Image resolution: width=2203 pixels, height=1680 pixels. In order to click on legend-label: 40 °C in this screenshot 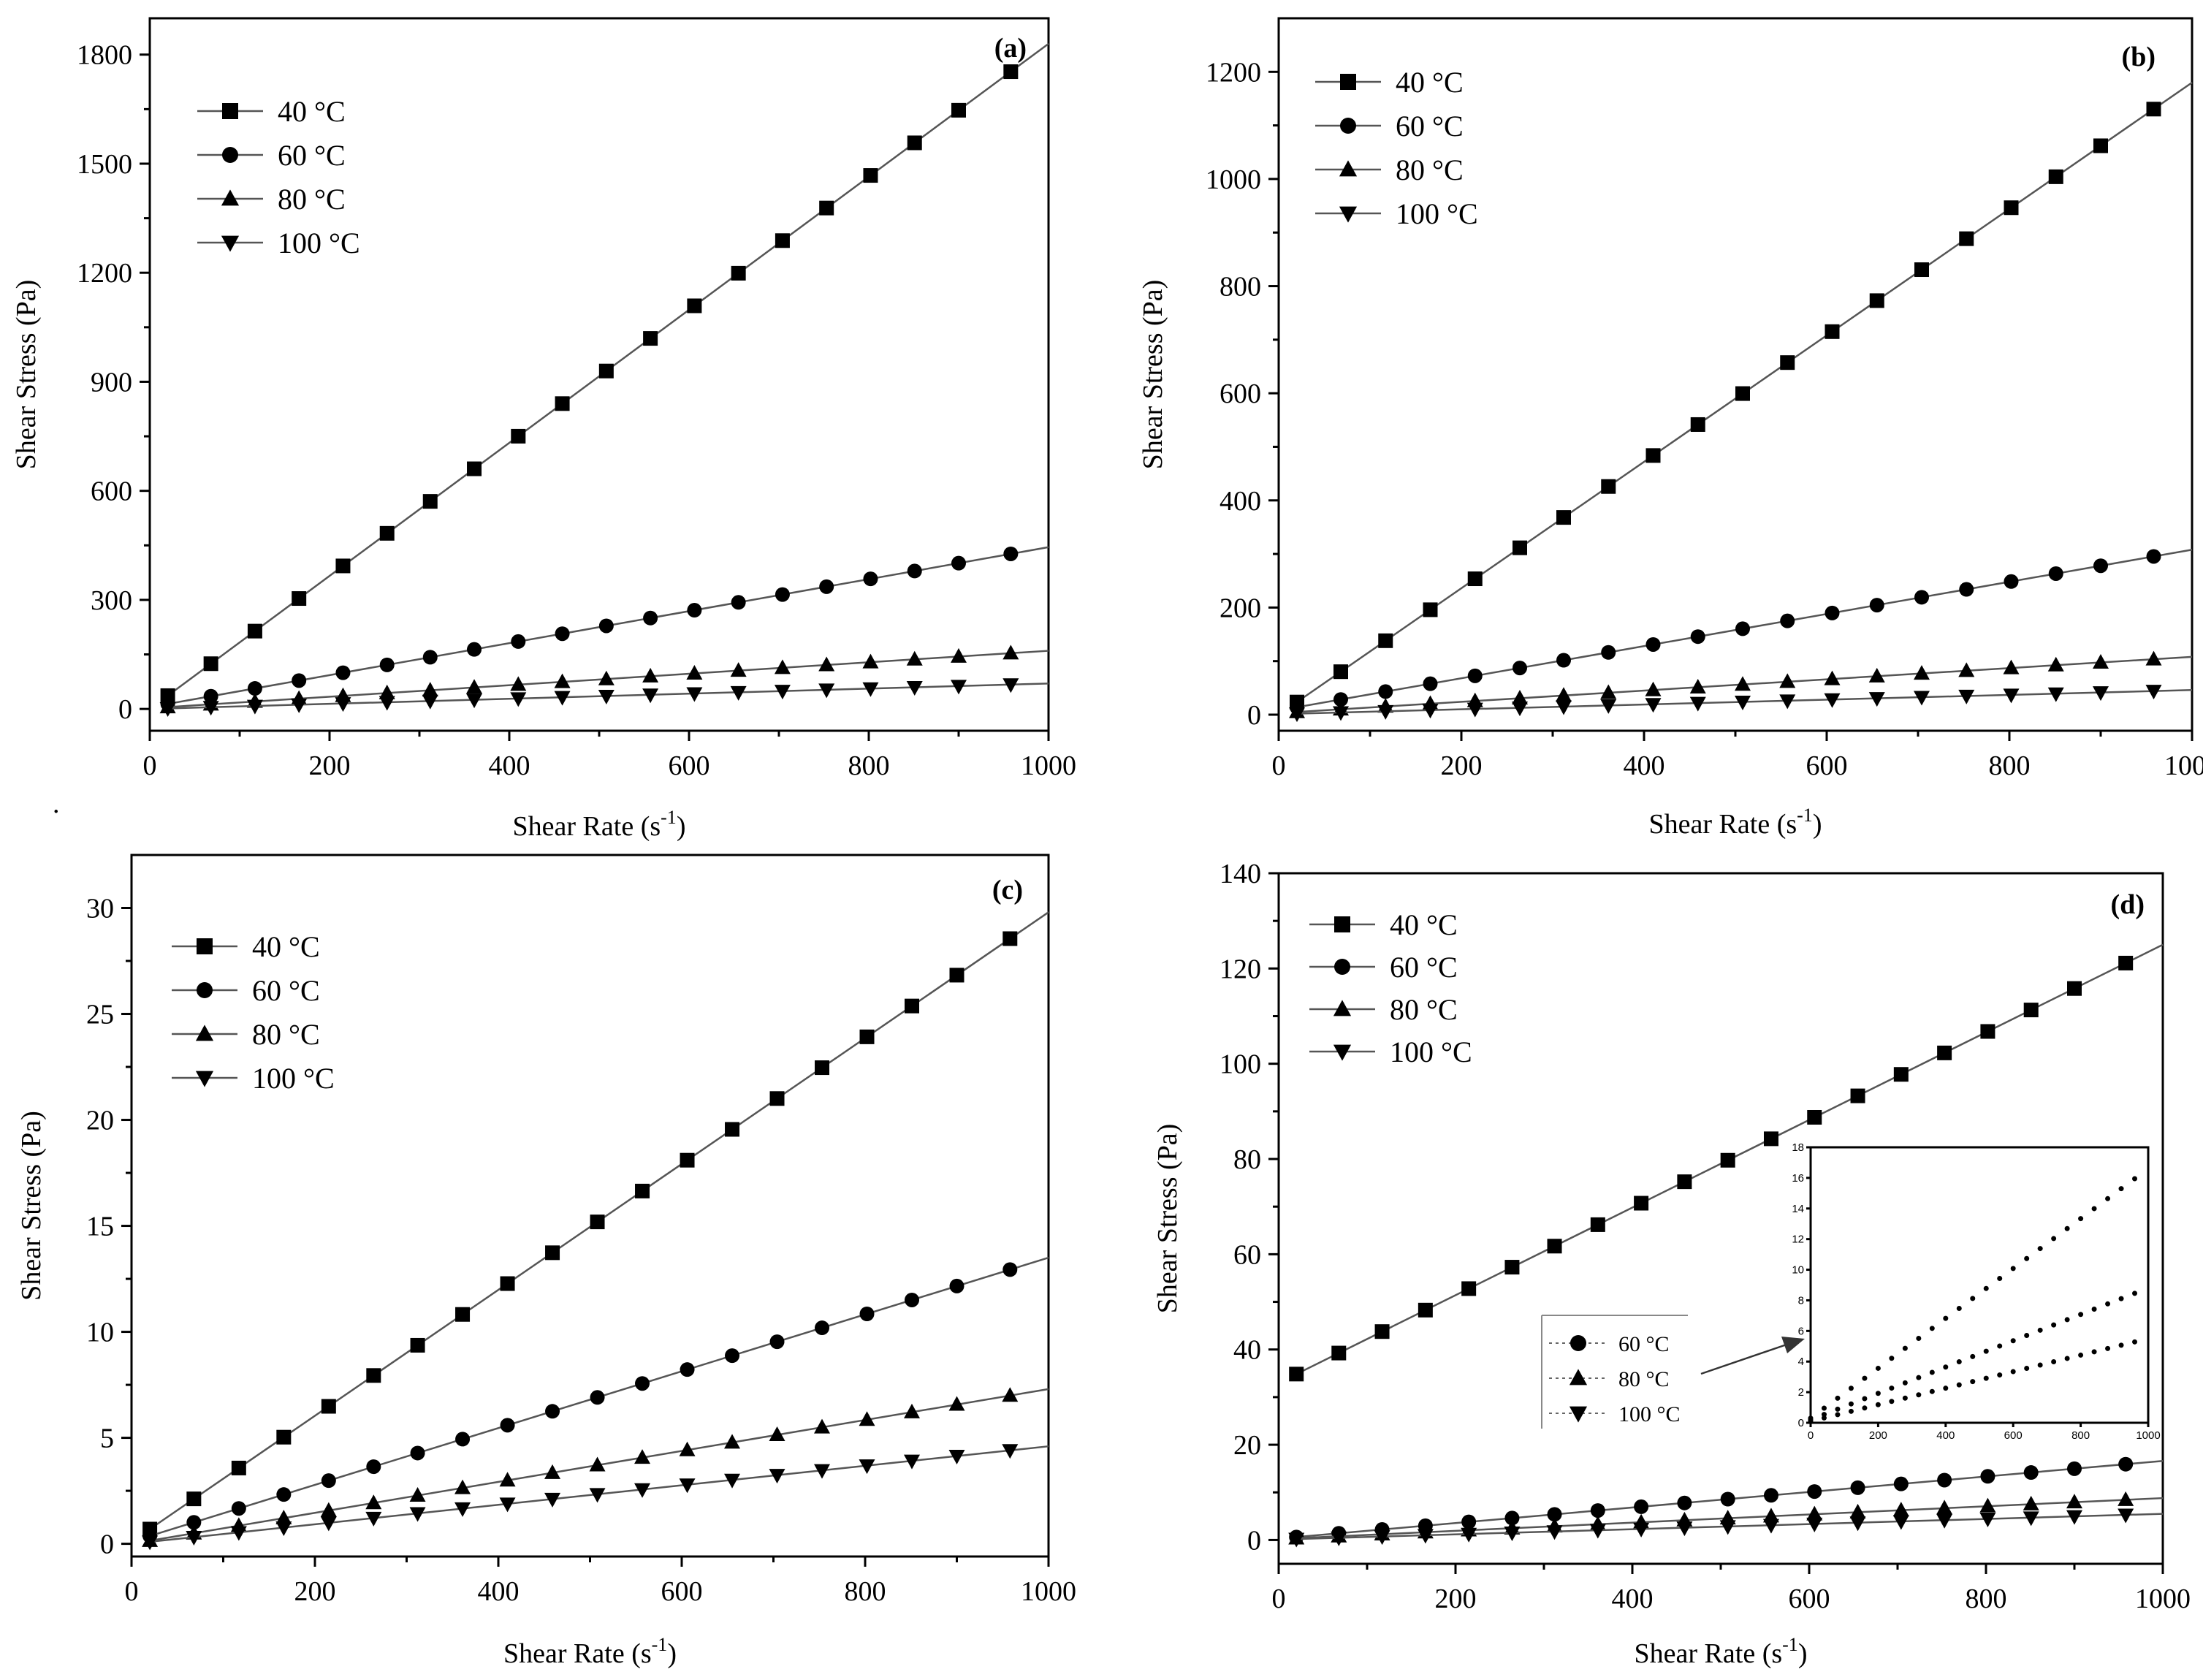, I will do `click(1430, 82)`.